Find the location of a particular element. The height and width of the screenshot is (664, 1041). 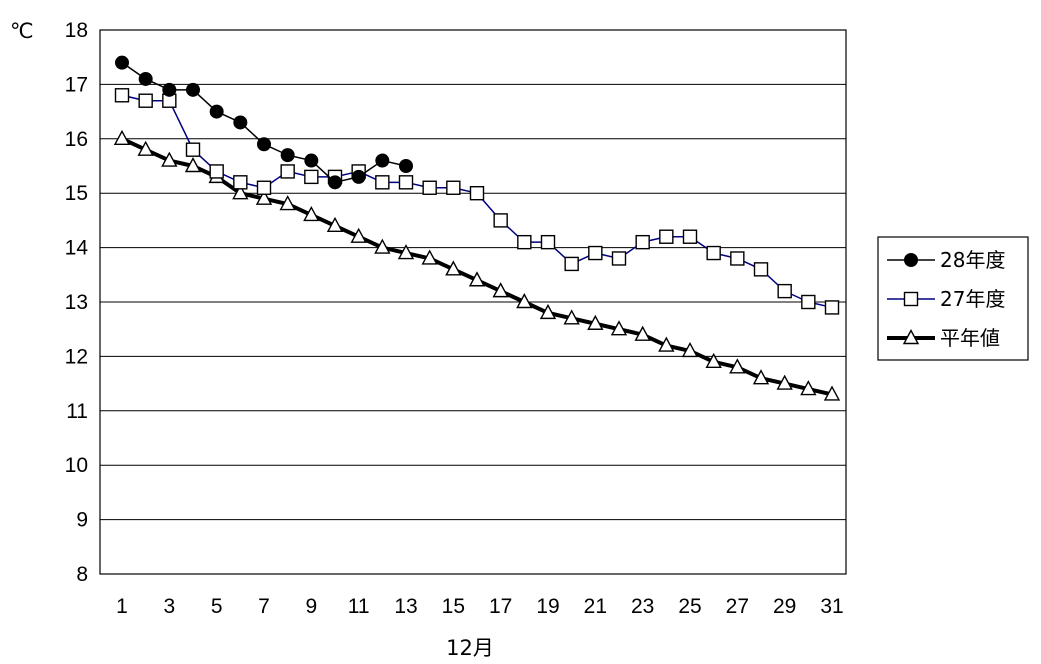

x-tick-label: 5 is located at coordinates (217, 606).